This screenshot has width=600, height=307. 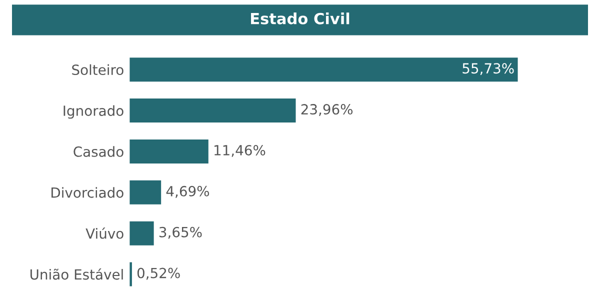 I want to click on y-tick-label: Viúvo, so click(x=105, y=233).